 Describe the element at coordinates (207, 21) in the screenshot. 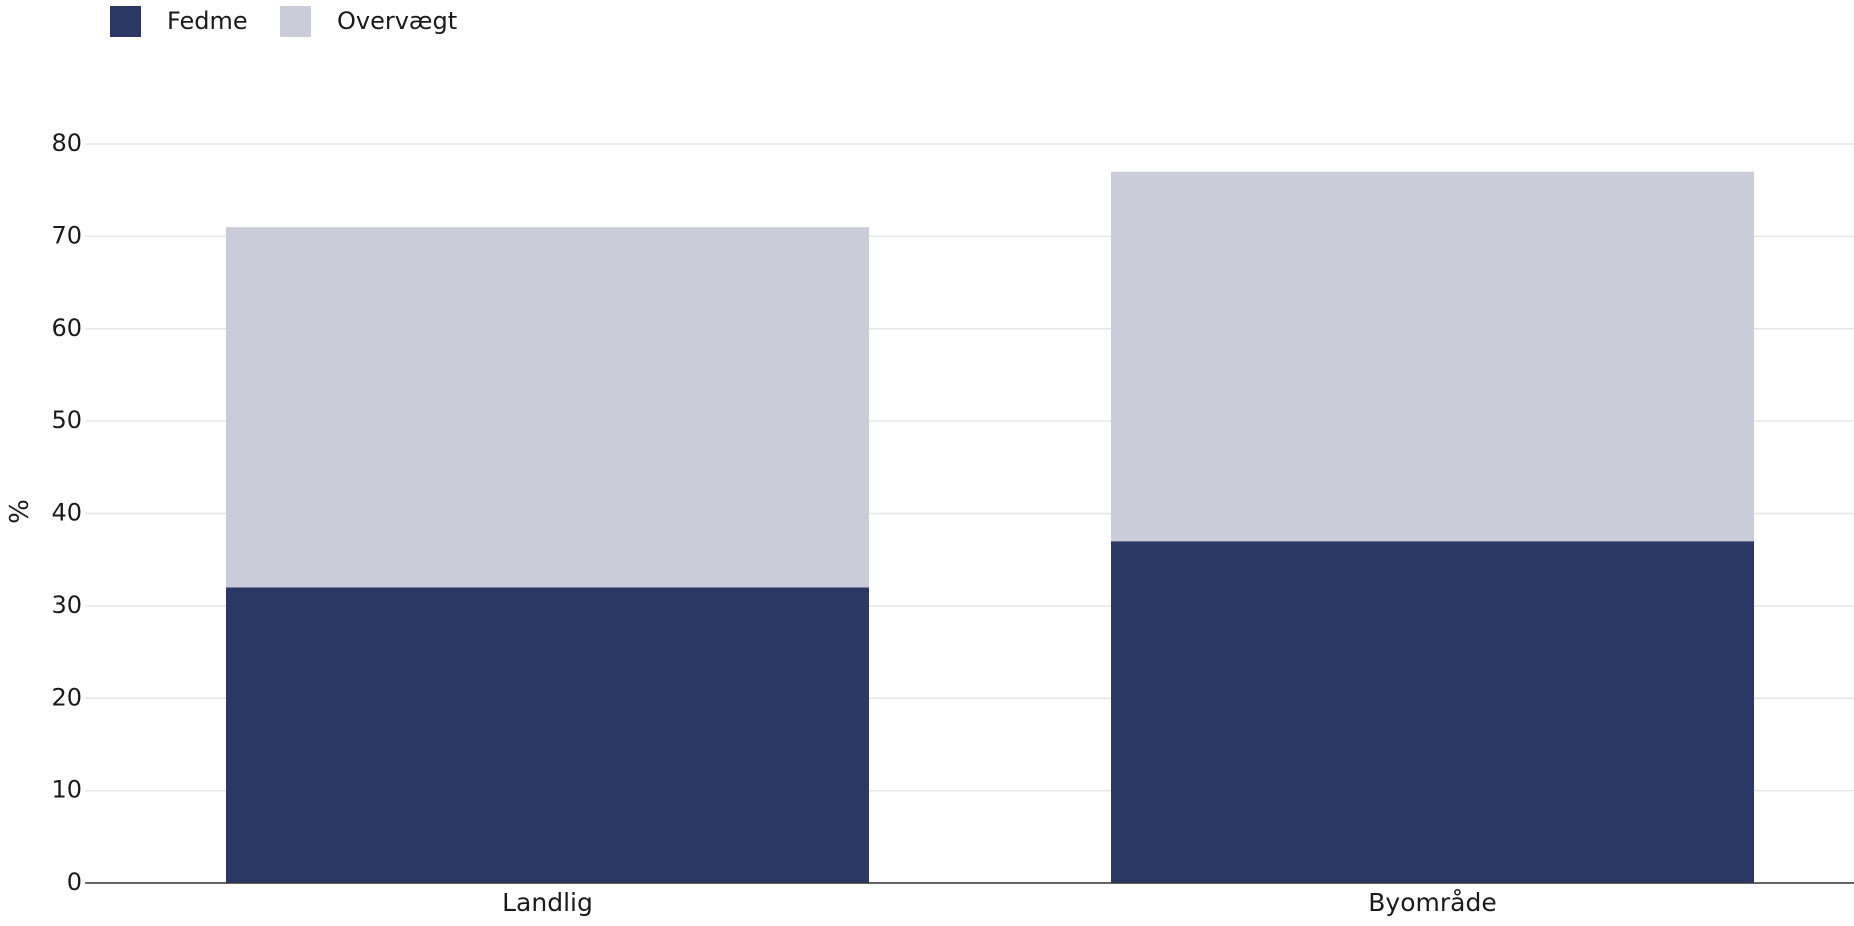

I see `legend-label-fedme: Fedme` at that location.